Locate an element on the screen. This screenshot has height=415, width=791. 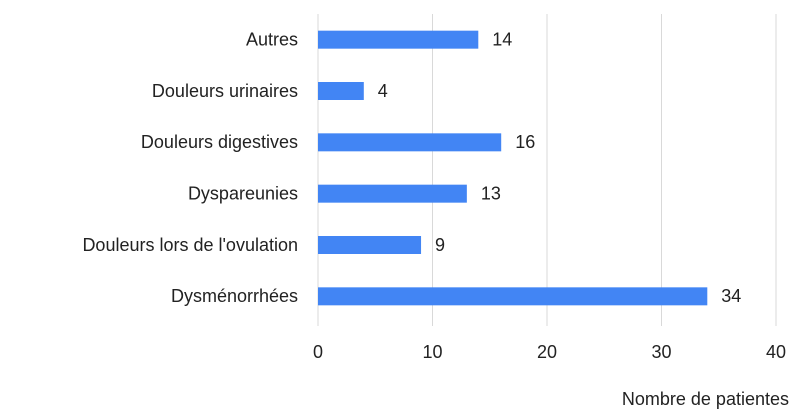
data-label: 34 is located at coordinates (731, 296).